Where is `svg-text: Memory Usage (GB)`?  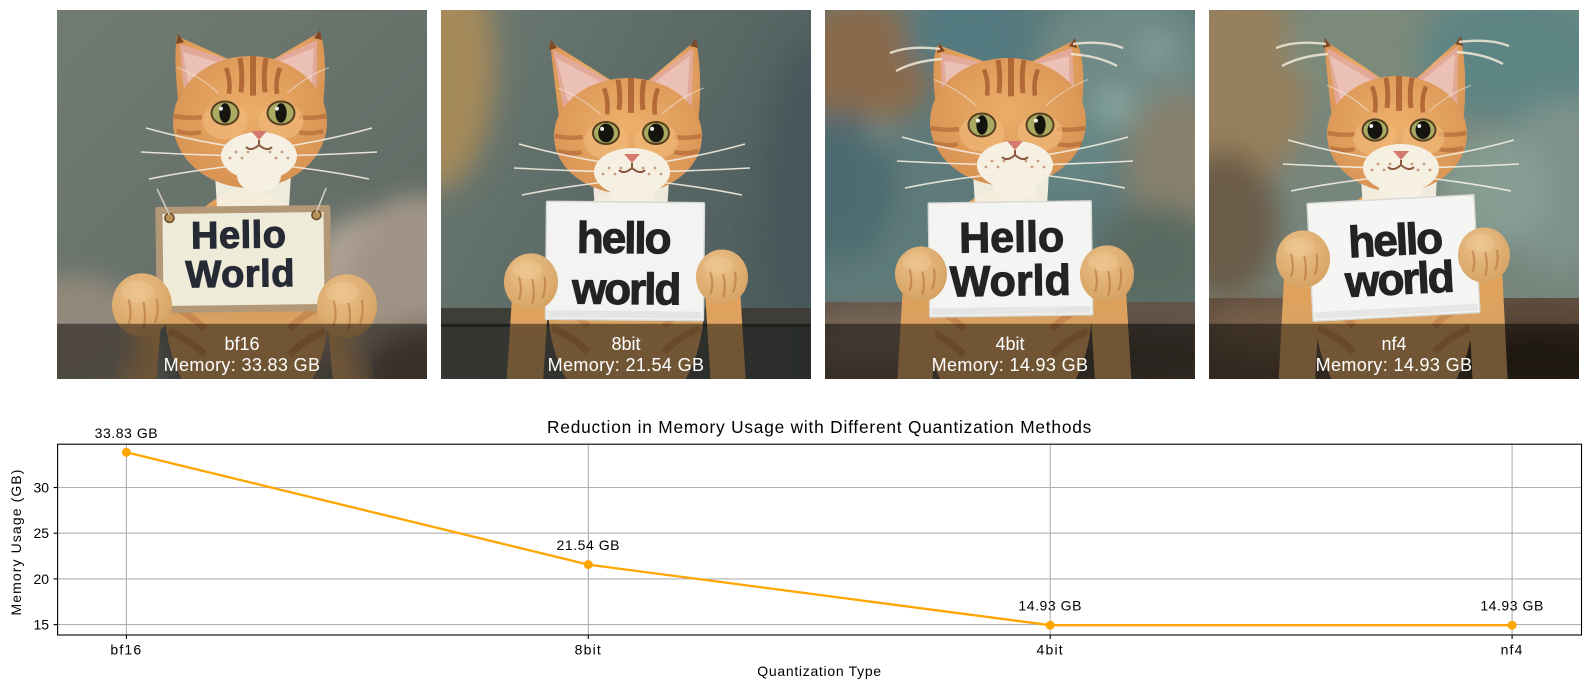 svg-text: Memory Usage (GB) is located at coordinates (16, 541).